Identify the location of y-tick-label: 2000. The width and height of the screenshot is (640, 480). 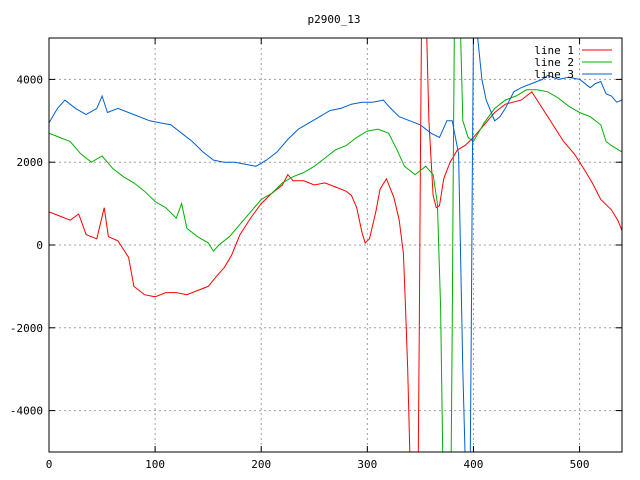
(30, 162).